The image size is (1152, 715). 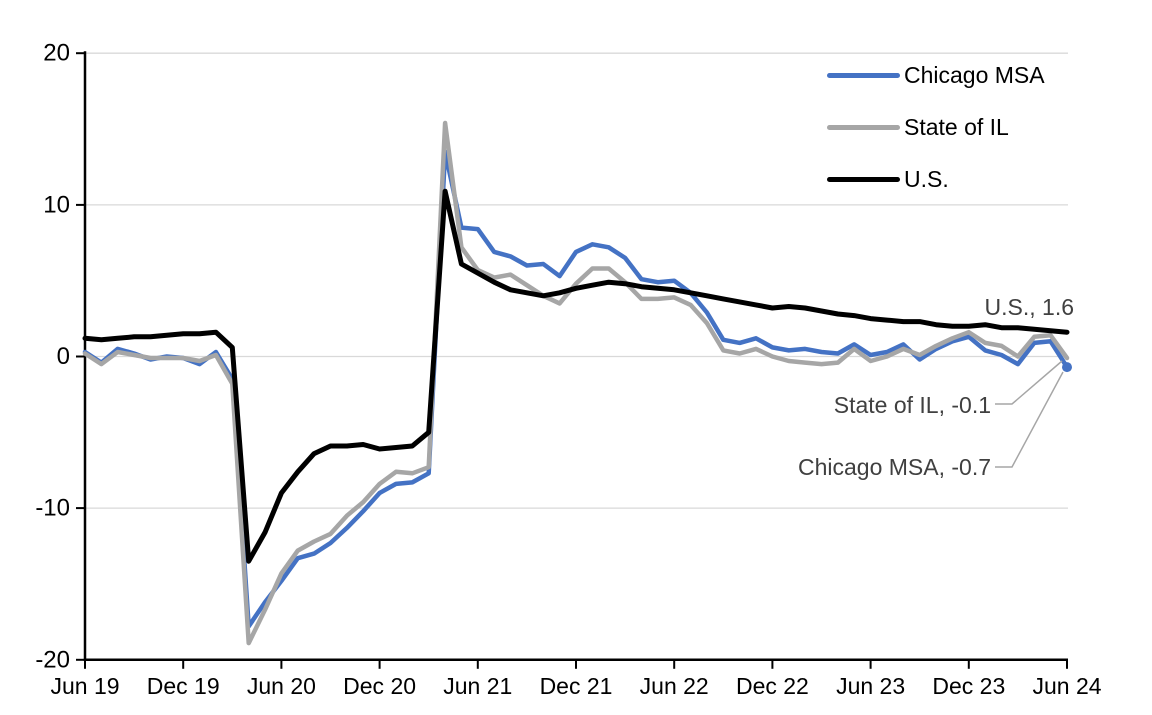 I want to click on y-tick-label: -10, so click(x=52, y=508).